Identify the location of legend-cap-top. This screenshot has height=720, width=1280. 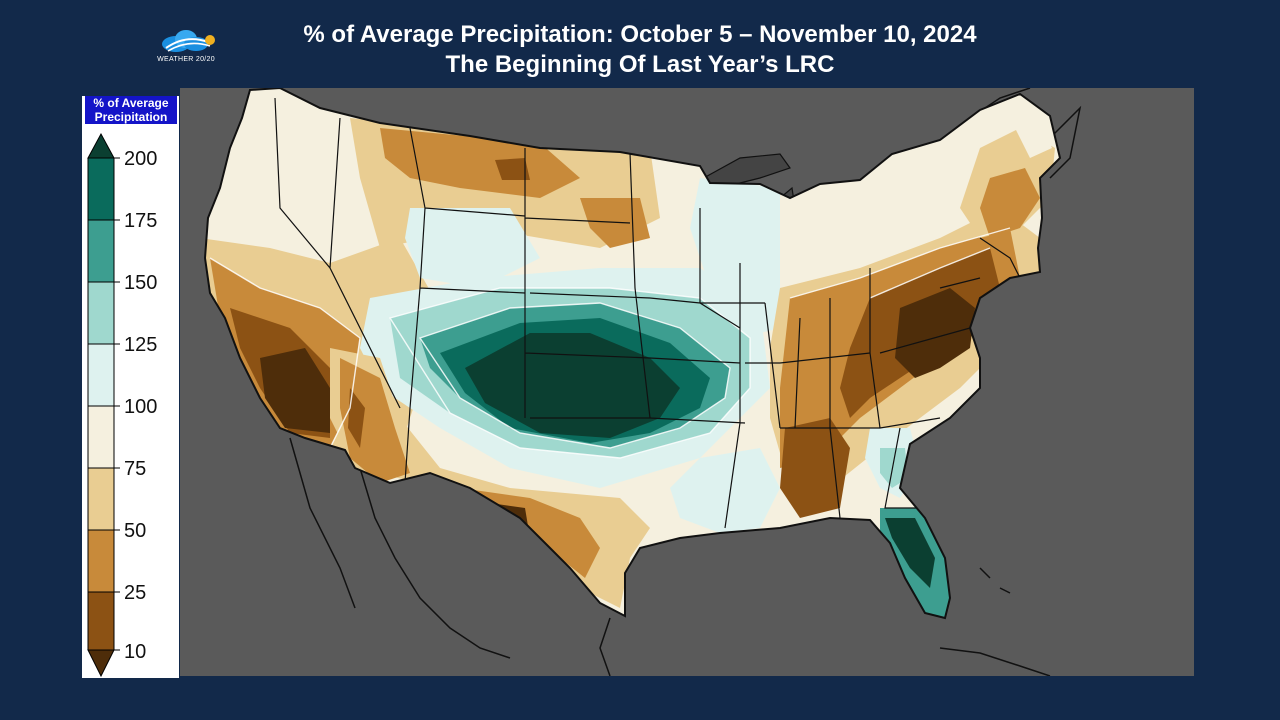
(101, 145).